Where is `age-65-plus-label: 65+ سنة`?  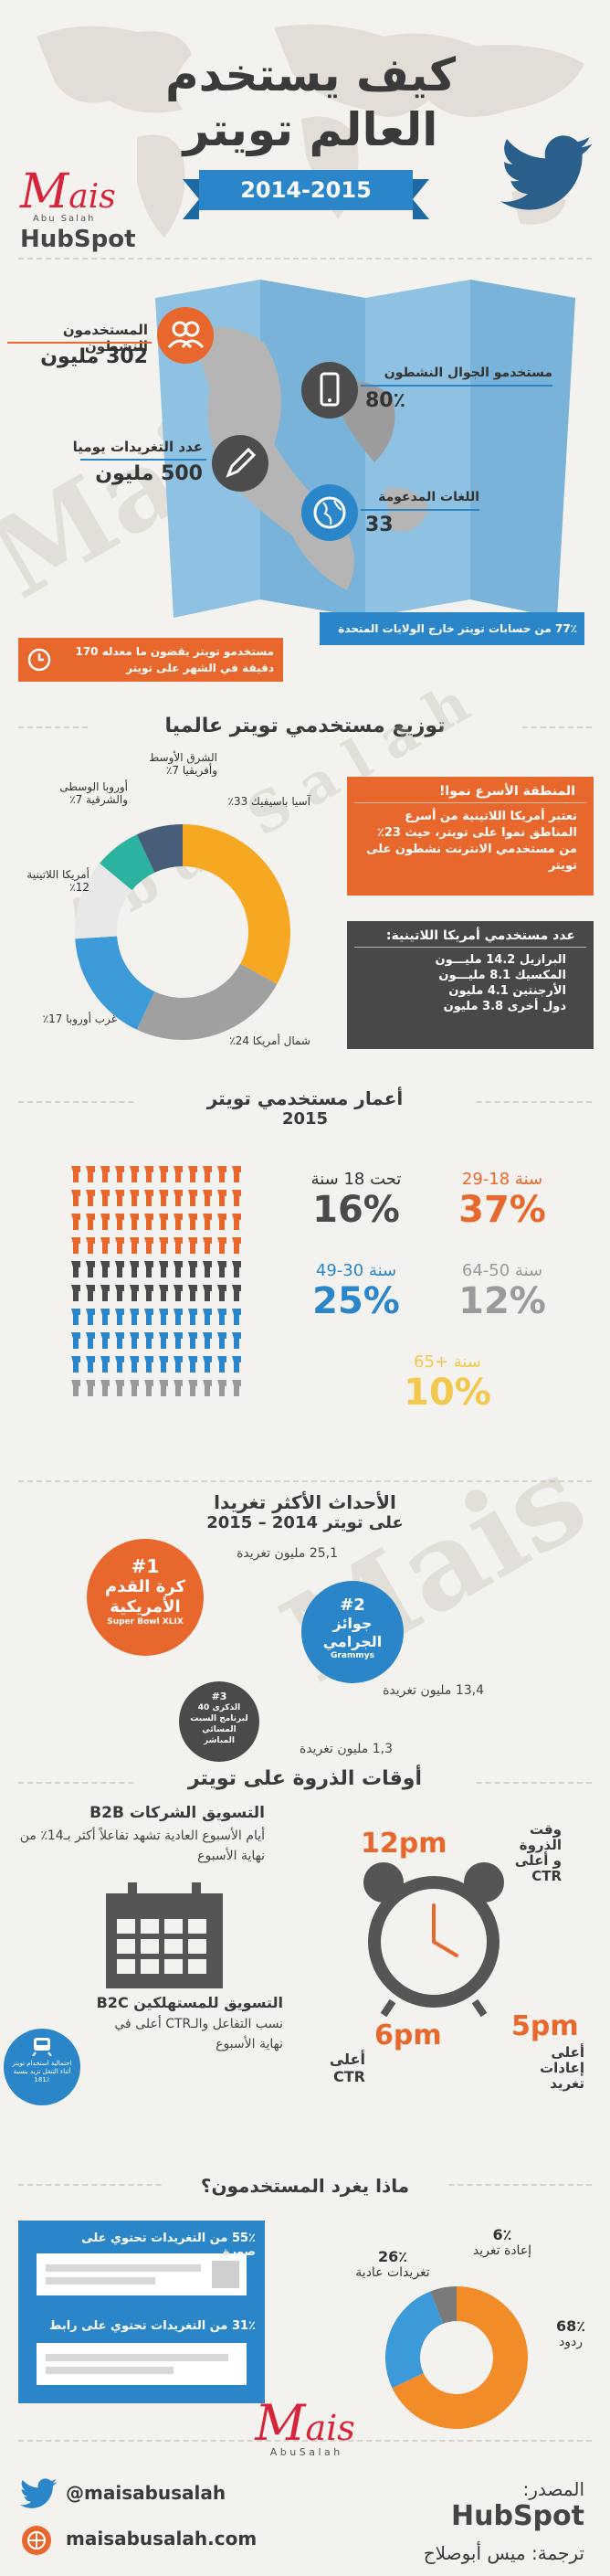
age-65-plus-label: 65+ سنة is located at coordinates (447, 1362).